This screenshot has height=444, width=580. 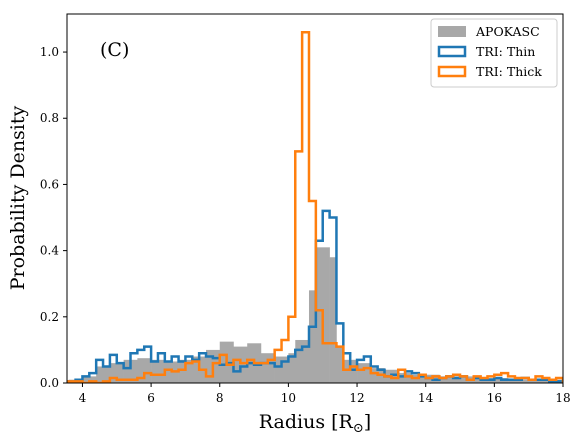 I want to click on panel-label: (C), so click(x=114, y=50).